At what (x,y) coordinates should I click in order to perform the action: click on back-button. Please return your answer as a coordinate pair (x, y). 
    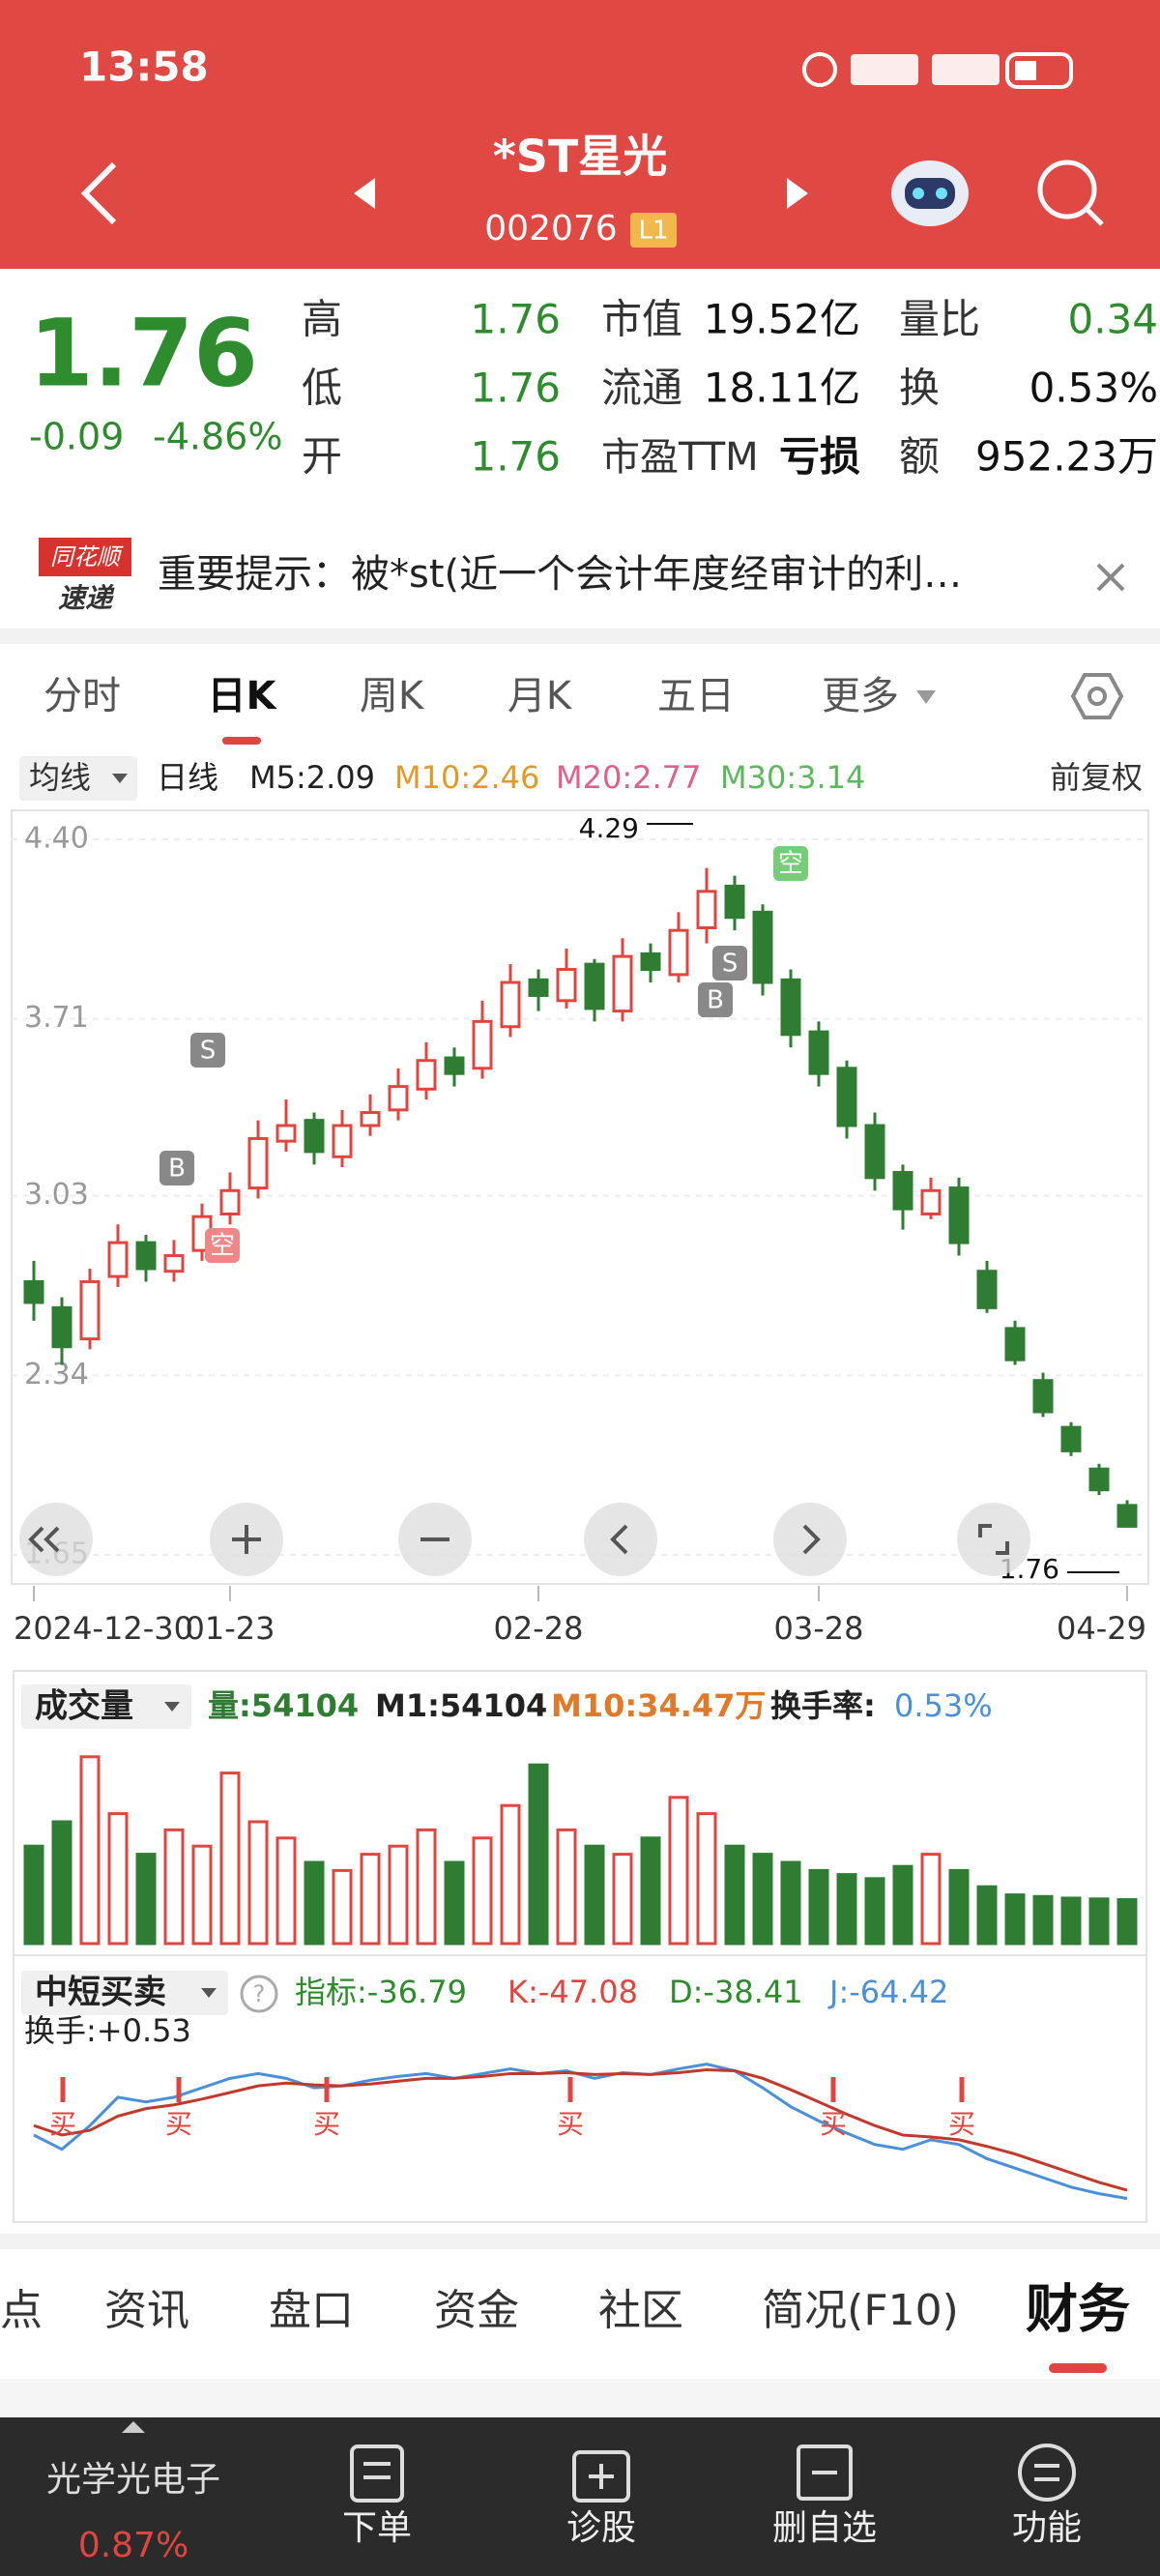
    Looking at the image, I should click on (98, 193).